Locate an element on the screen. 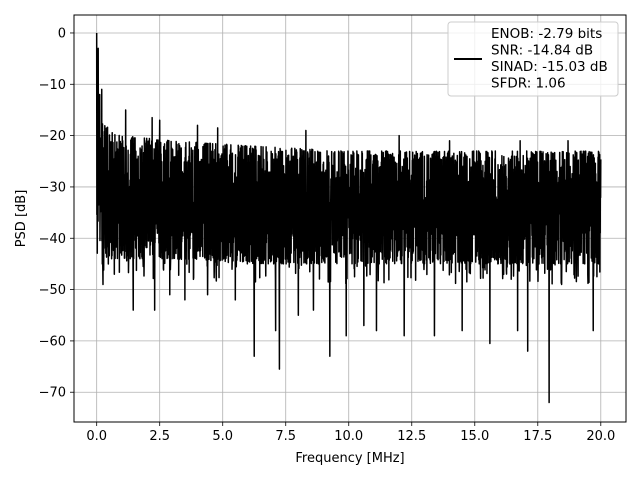 The height and width of the screenshot is (480, 640). y-tick-label: 0 is located at coordinates (62, 33).